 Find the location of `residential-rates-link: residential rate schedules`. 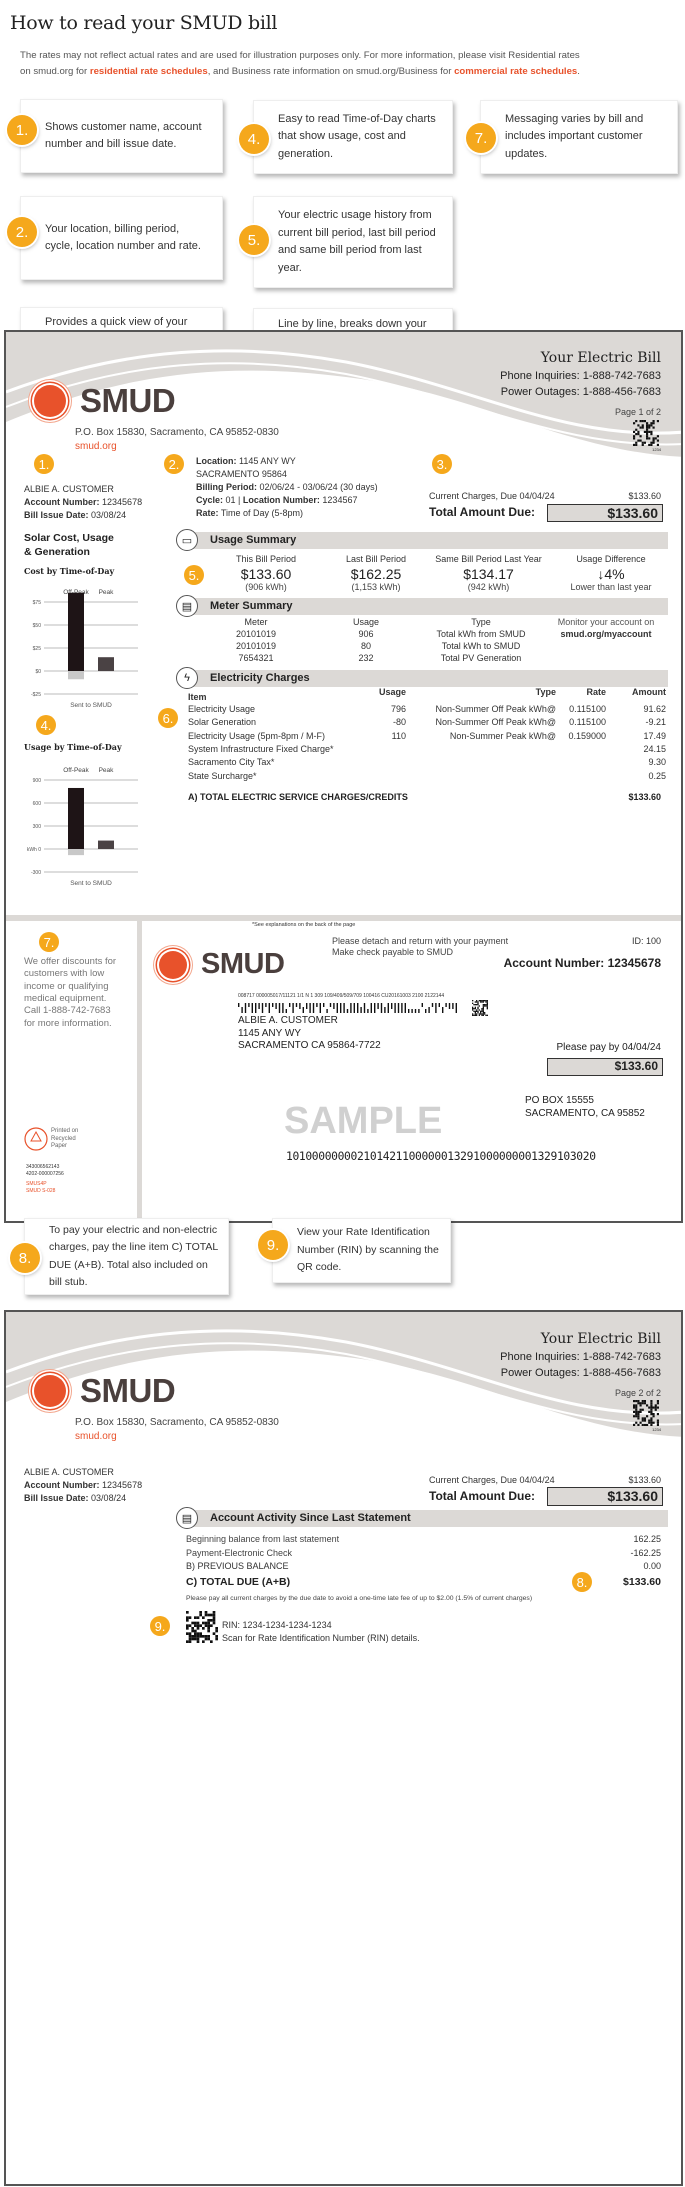

residential-rates-link: residential rate schedules is located at coordinates (148, 71).